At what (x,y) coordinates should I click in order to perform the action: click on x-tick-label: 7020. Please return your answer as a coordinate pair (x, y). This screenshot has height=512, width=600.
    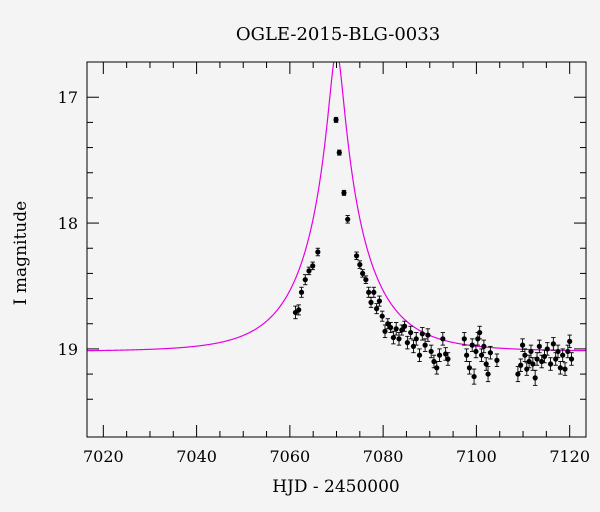
    Looking at the image, I should click on (103, 456).